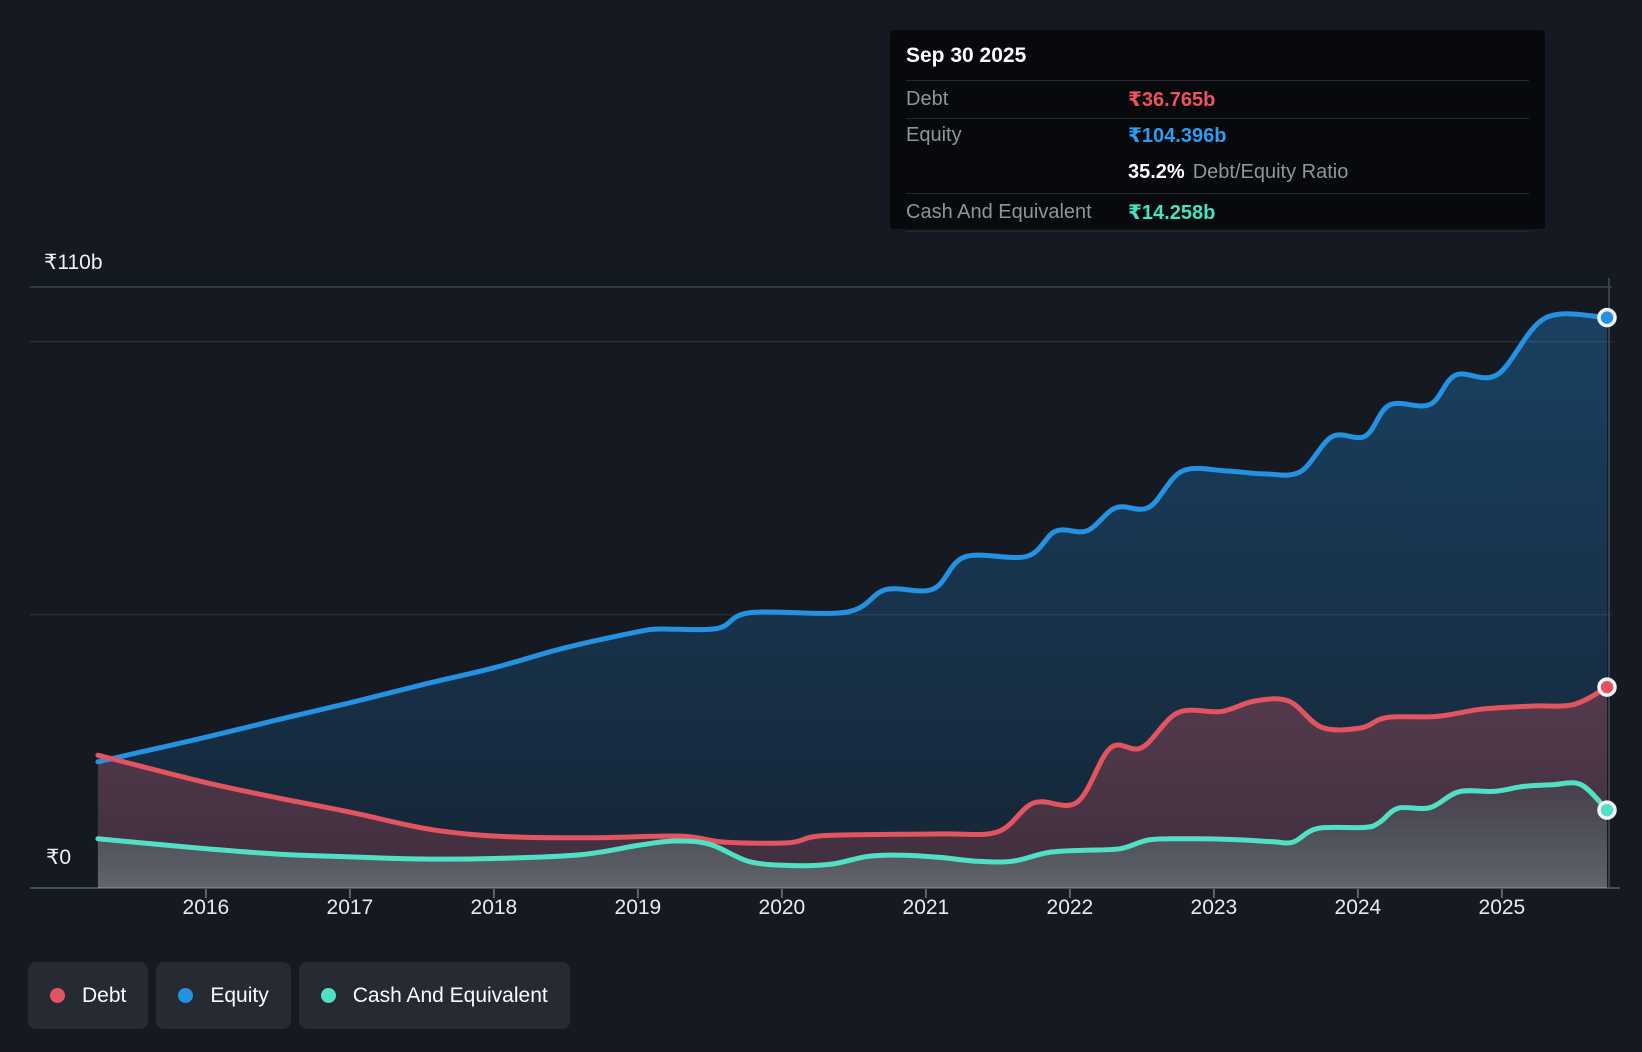 Image resolution: width=1642 pixels, height=1052 pixels. I want to click on tooltip-row-debt: Debt ₹36.765b, so click(1217, 100).